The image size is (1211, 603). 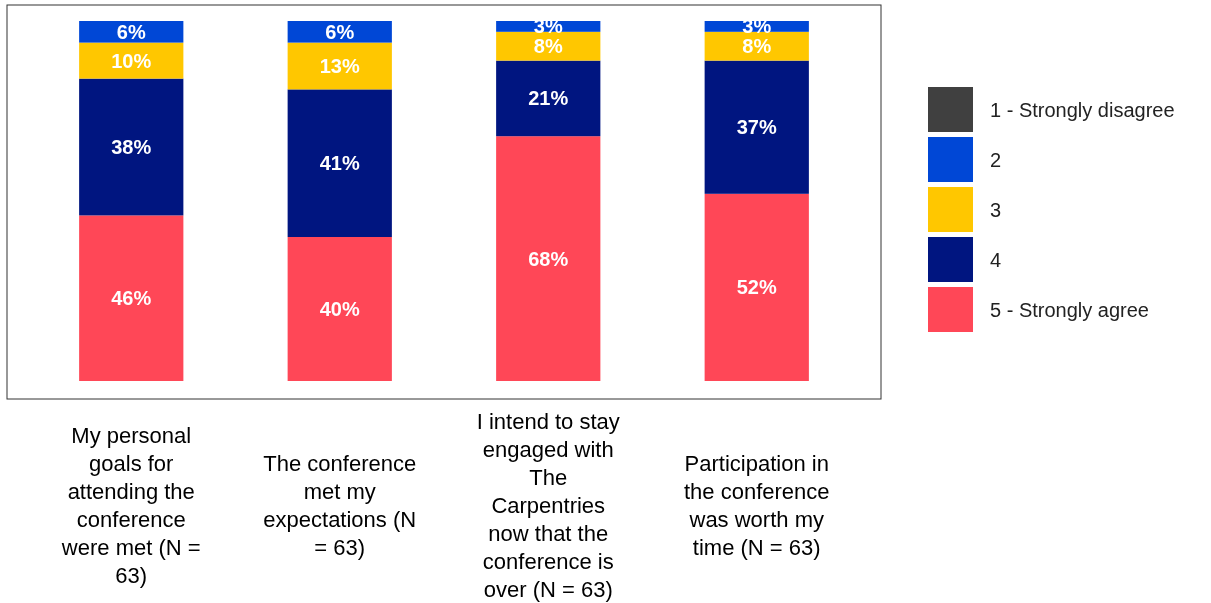 I want to click on x-tick-label: Participation in the conference was worth my time (N = 63), so click(x=756, y=505).